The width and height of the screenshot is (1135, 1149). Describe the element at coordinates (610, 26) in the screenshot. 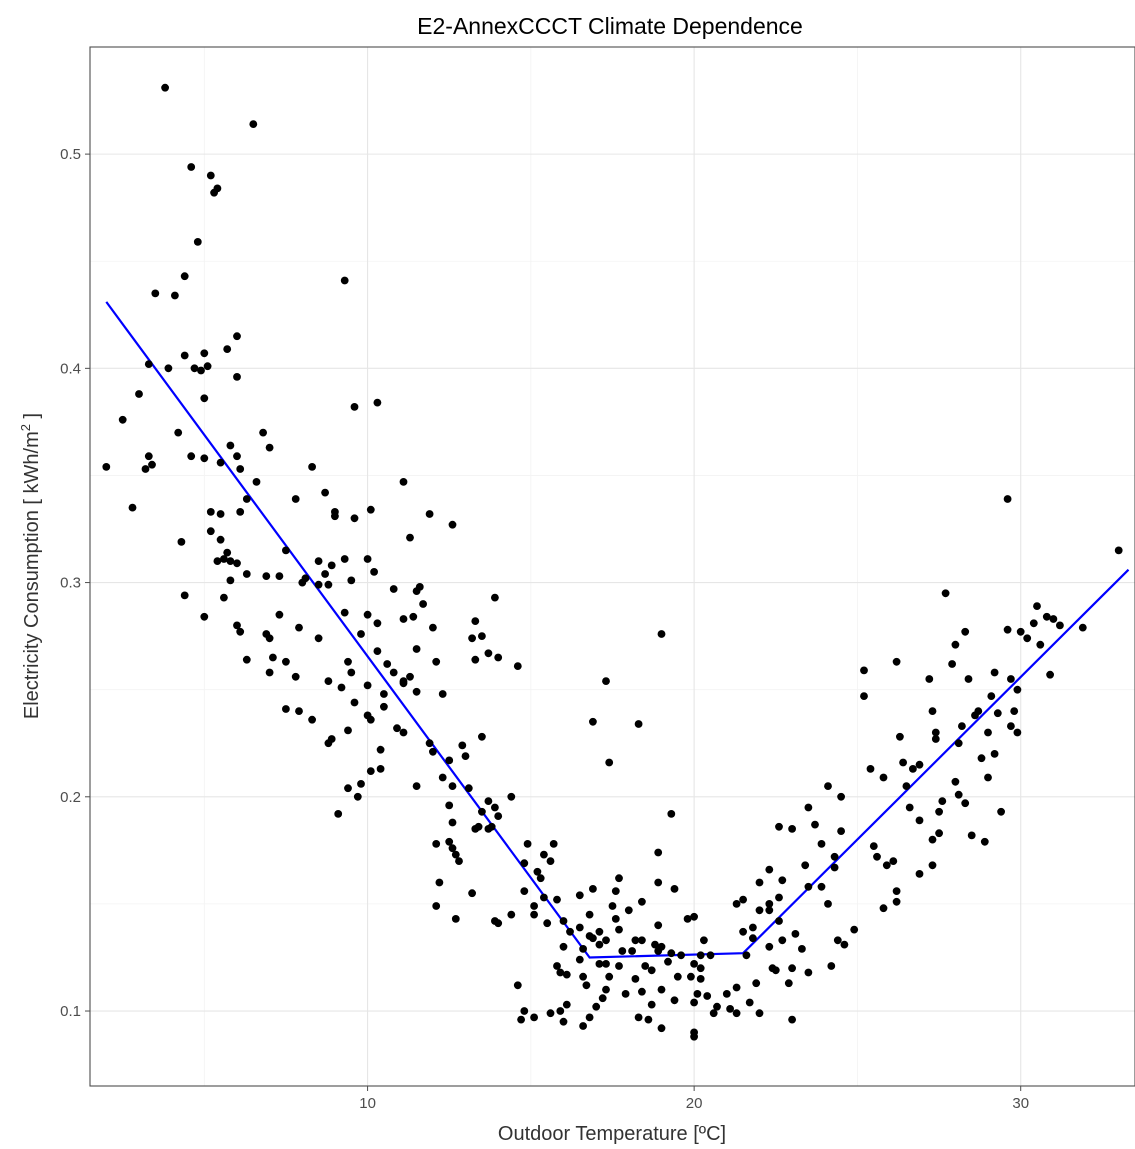

I see `chart-title: E2-AnnexCCCT Climate Dependence` at that location.